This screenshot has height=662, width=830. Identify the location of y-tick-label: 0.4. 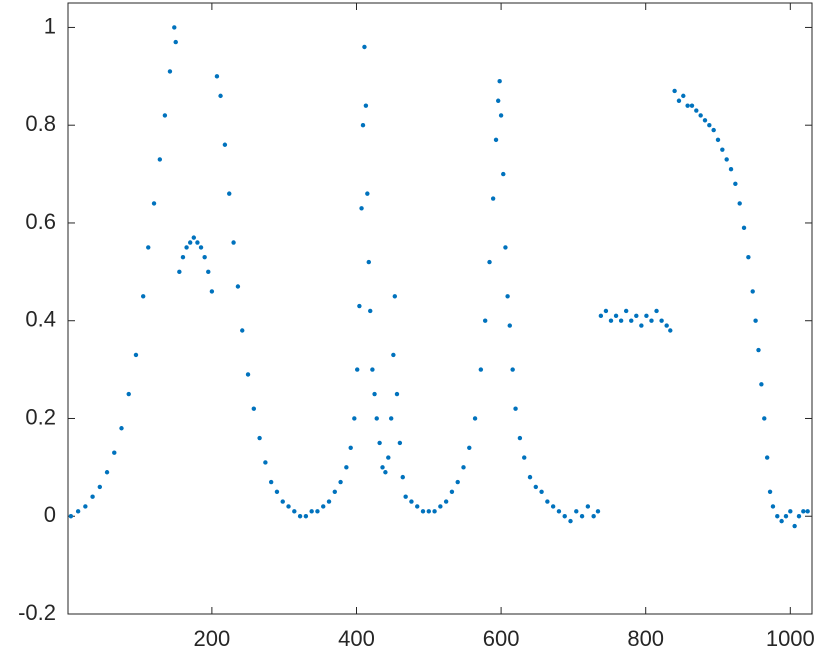
(40, 319).